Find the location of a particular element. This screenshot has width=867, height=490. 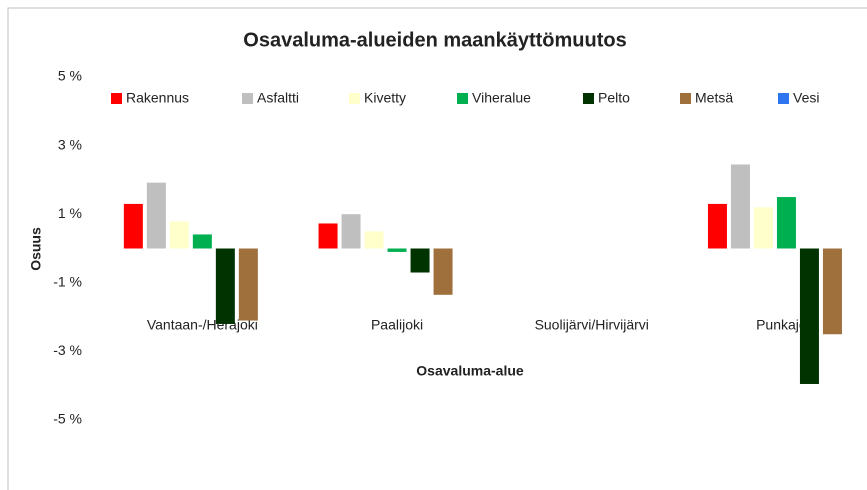

y-tick-label: -3 % is located at coordinates (67, 350).